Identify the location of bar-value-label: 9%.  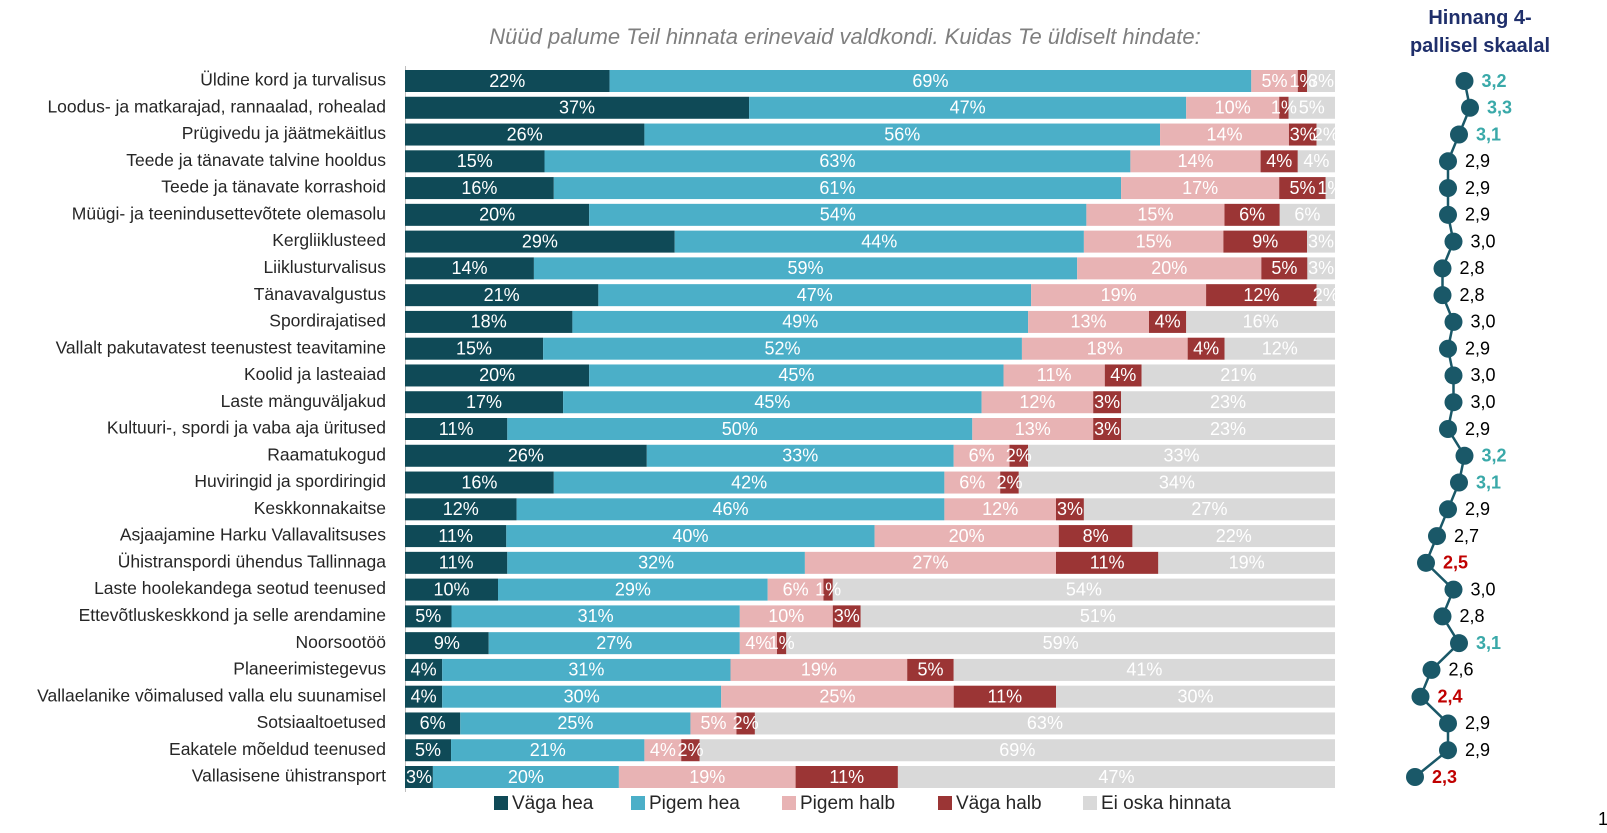
(447, 643).